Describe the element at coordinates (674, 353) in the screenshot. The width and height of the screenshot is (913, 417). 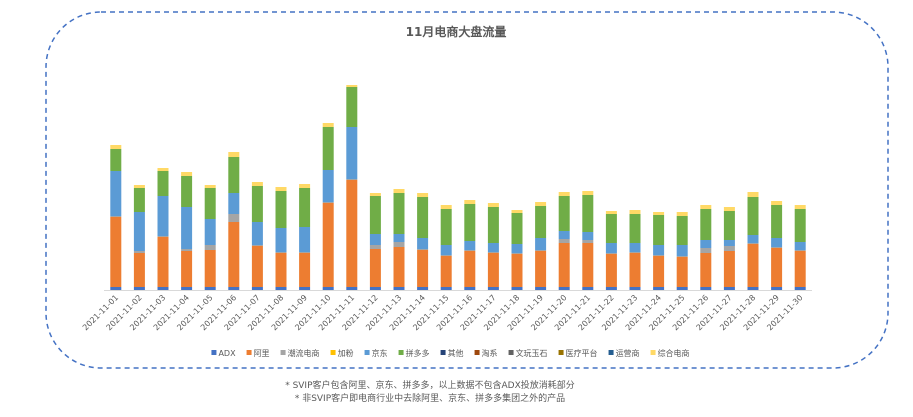
I see `legend-label: 综合电商` at that location.